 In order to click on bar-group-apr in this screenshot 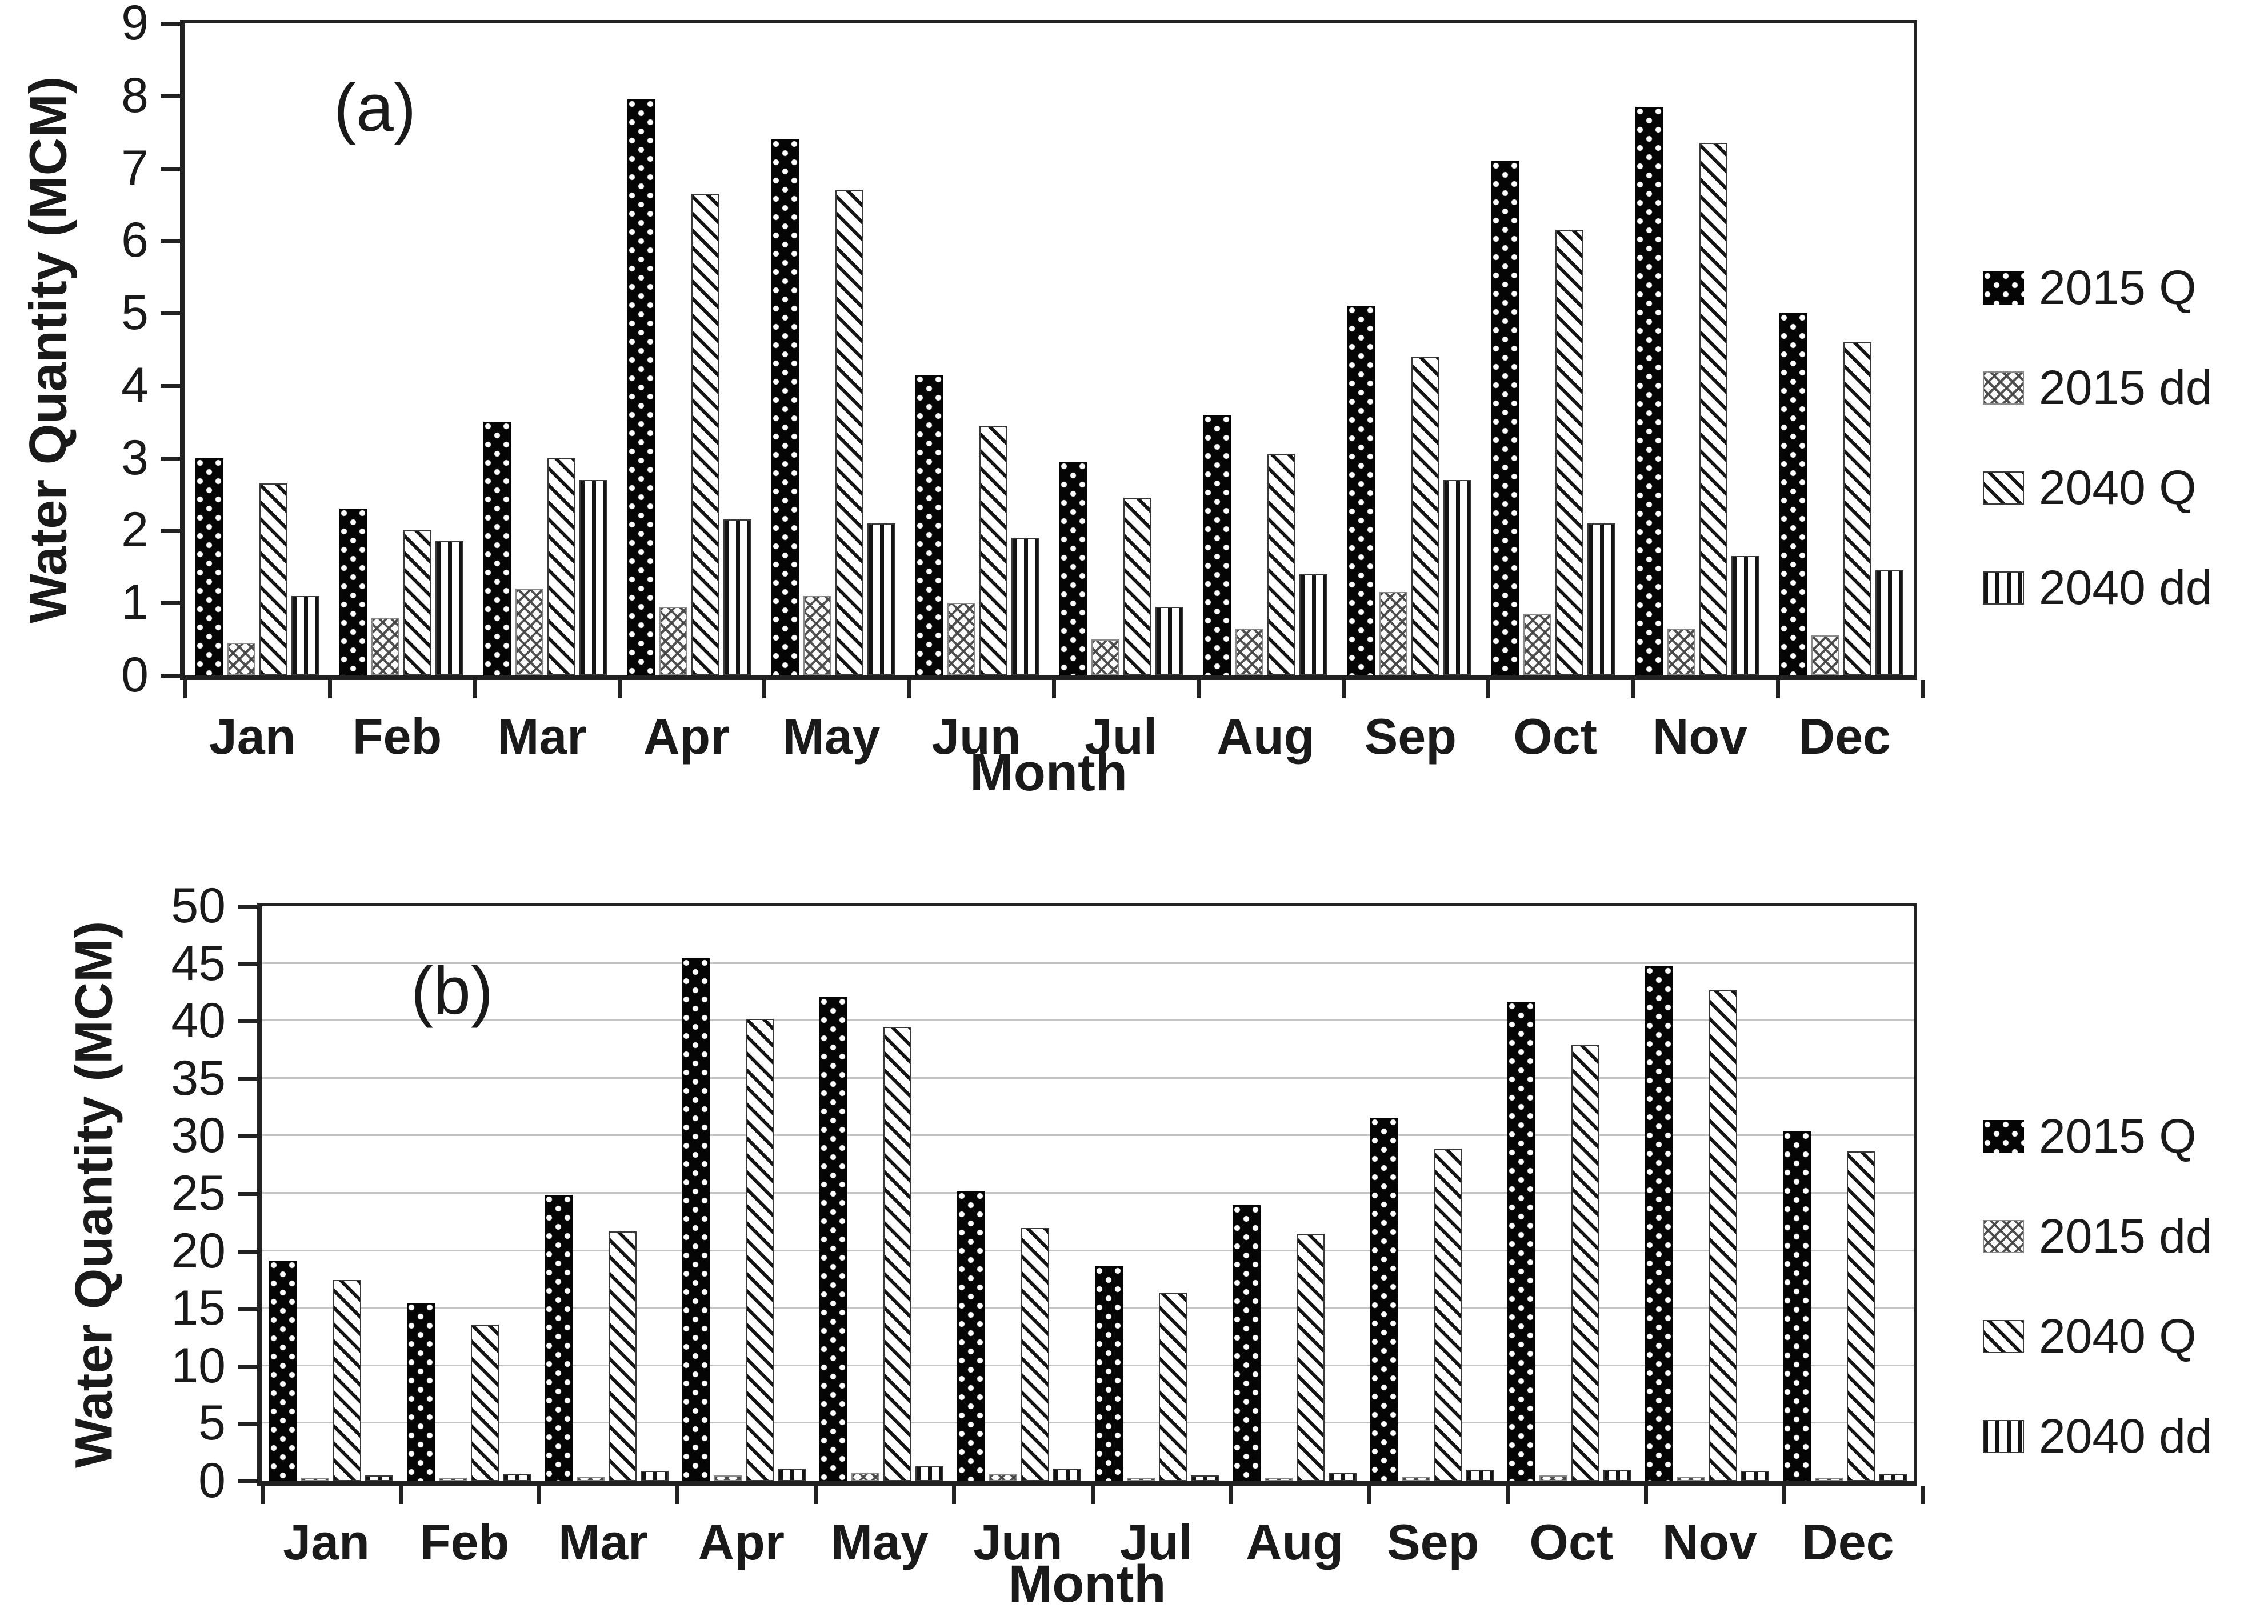, I will do `click(744, 1193)`.